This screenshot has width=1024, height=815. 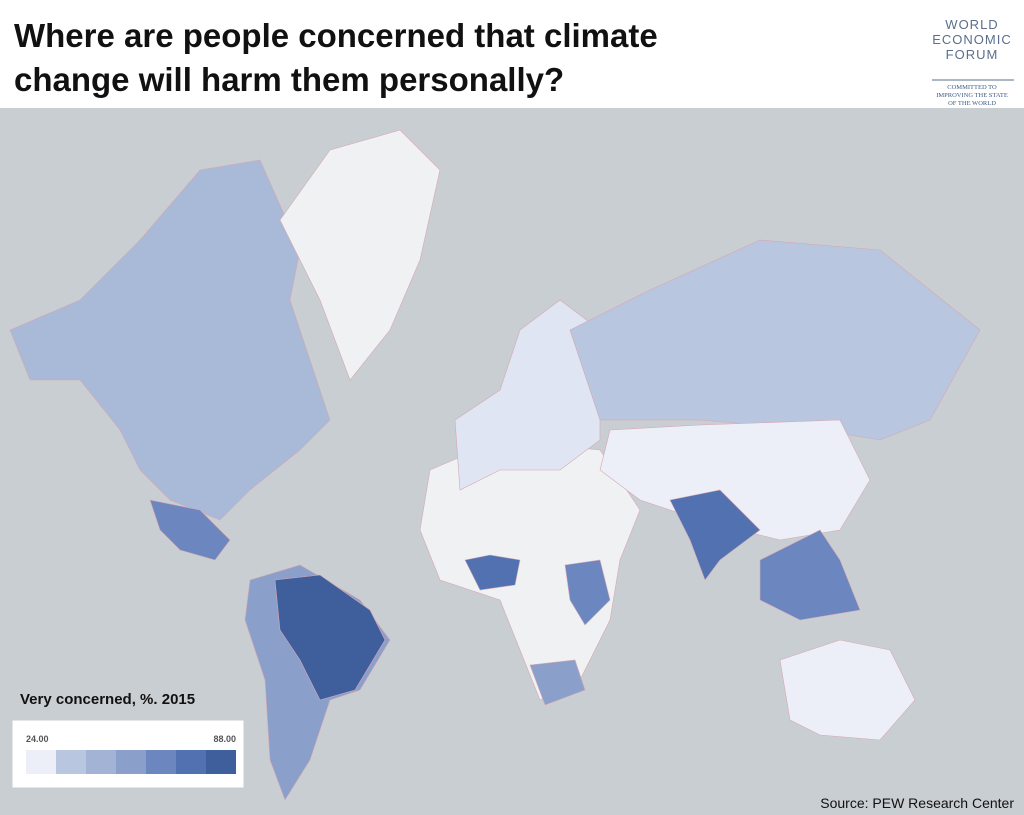 I want to click on india, so click(x=715, y=535).